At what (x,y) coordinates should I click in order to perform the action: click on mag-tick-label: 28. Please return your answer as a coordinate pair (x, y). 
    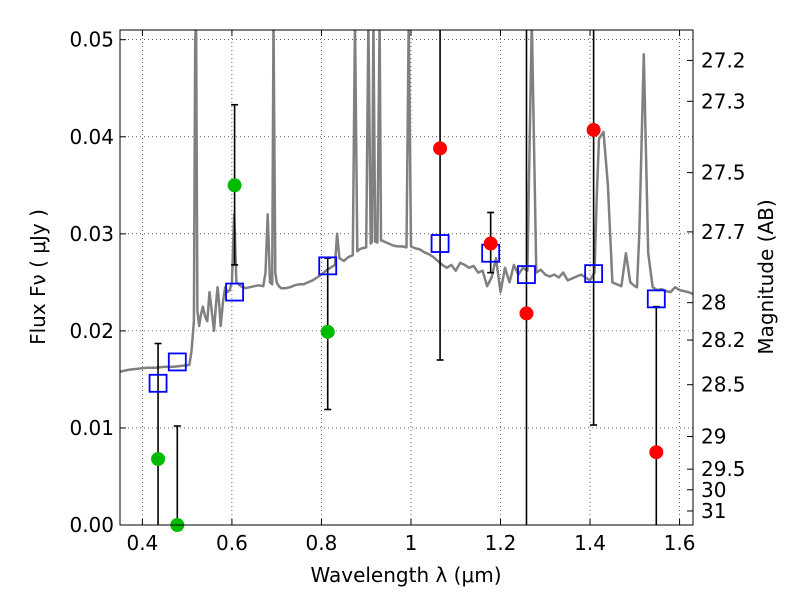
    Looking at the image, I should click on (713, 303).